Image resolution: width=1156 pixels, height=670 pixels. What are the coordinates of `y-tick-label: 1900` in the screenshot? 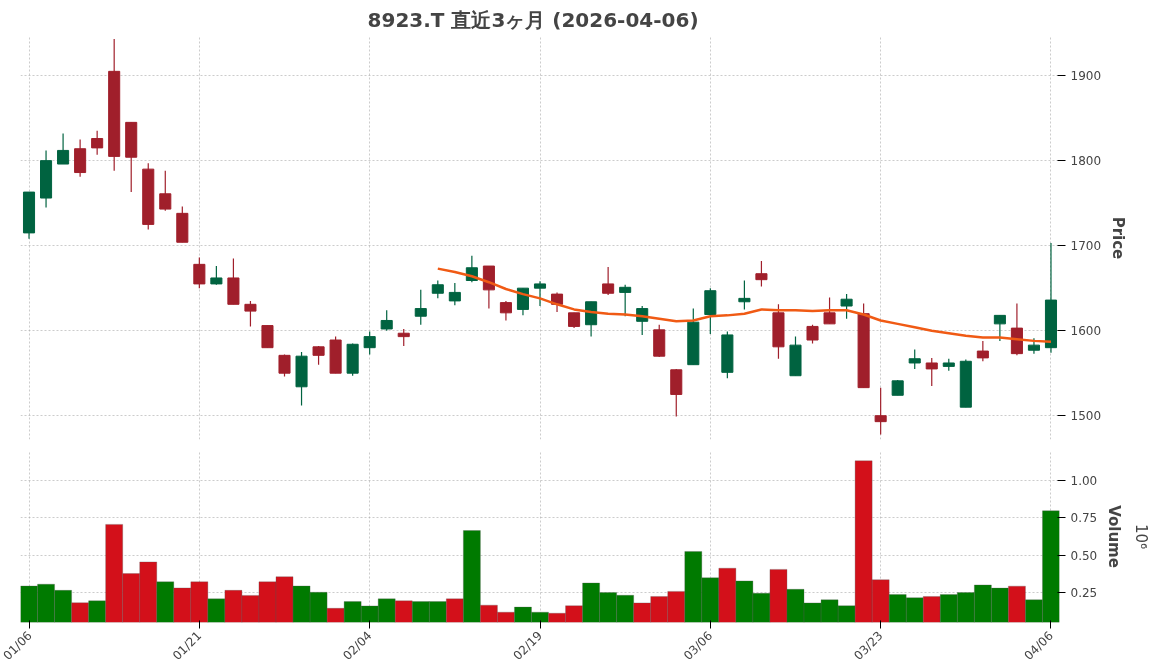 It's located at (1086, 76).